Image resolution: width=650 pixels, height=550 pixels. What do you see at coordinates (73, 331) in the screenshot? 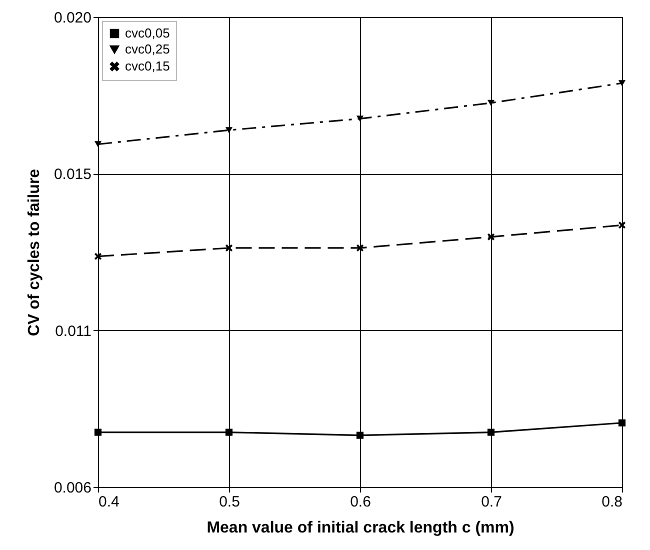
I see `y-tick-label: 0.011` at bounding box center [73, 331].